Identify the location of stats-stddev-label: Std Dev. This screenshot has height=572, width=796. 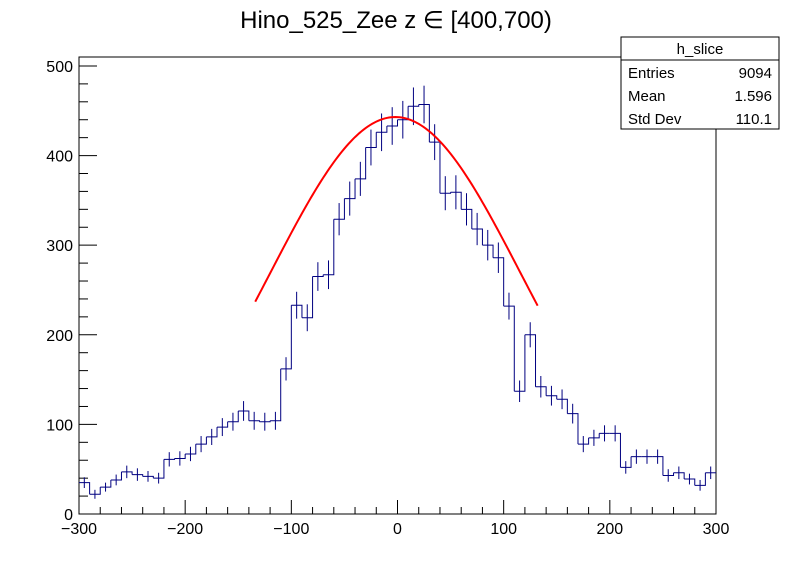
(655, 119).